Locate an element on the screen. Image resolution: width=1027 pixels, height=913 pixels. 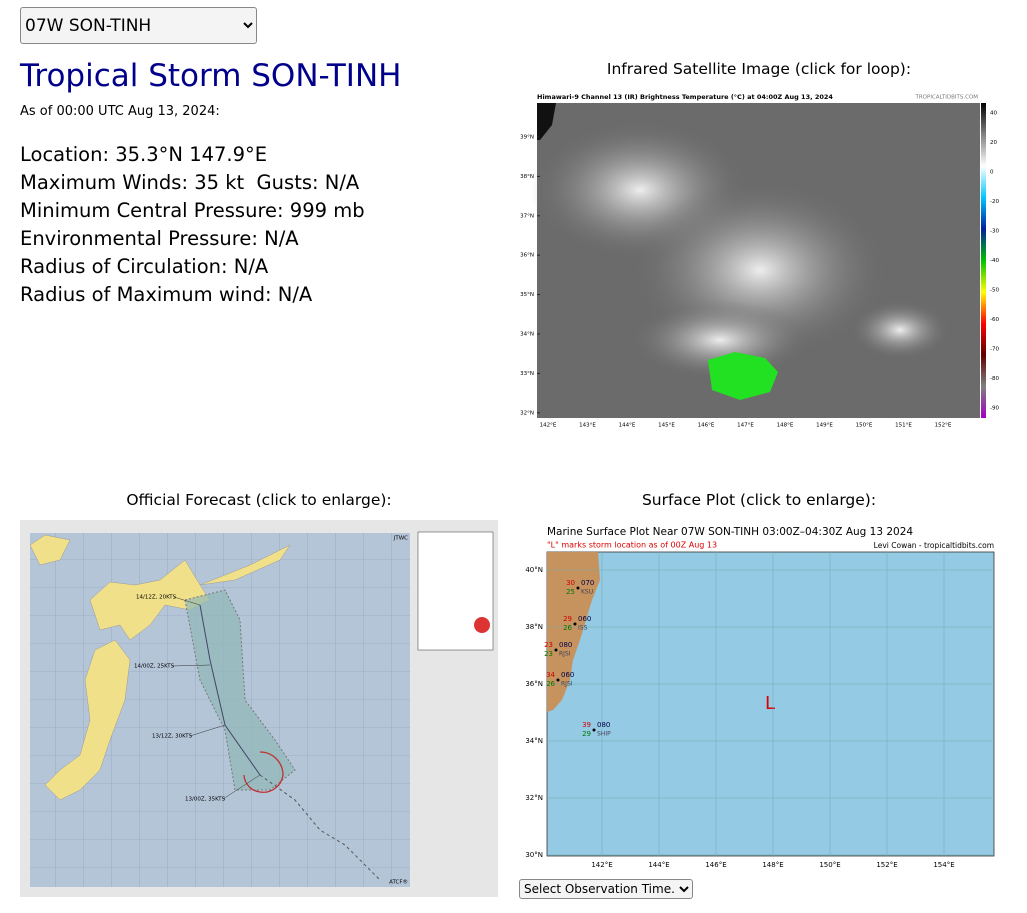
colorbar-label: -80 is located at coordinates (994, 379).